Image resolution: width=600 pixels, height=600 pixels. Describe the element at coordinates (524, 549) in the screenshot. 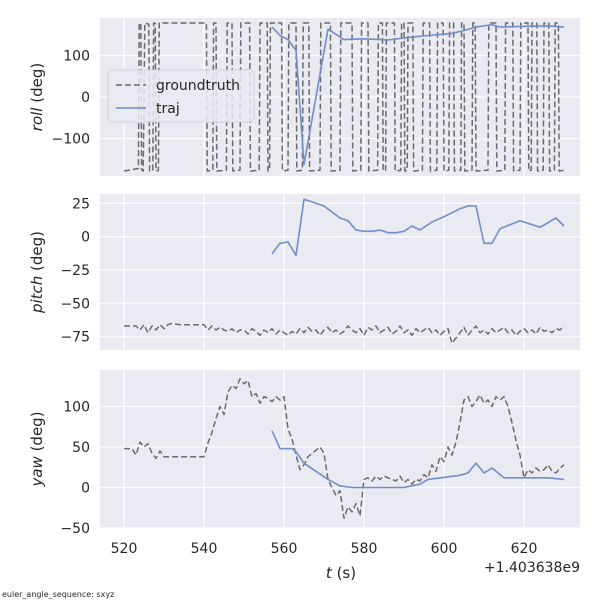

I see `x-tick-label-5: 620` at that location.